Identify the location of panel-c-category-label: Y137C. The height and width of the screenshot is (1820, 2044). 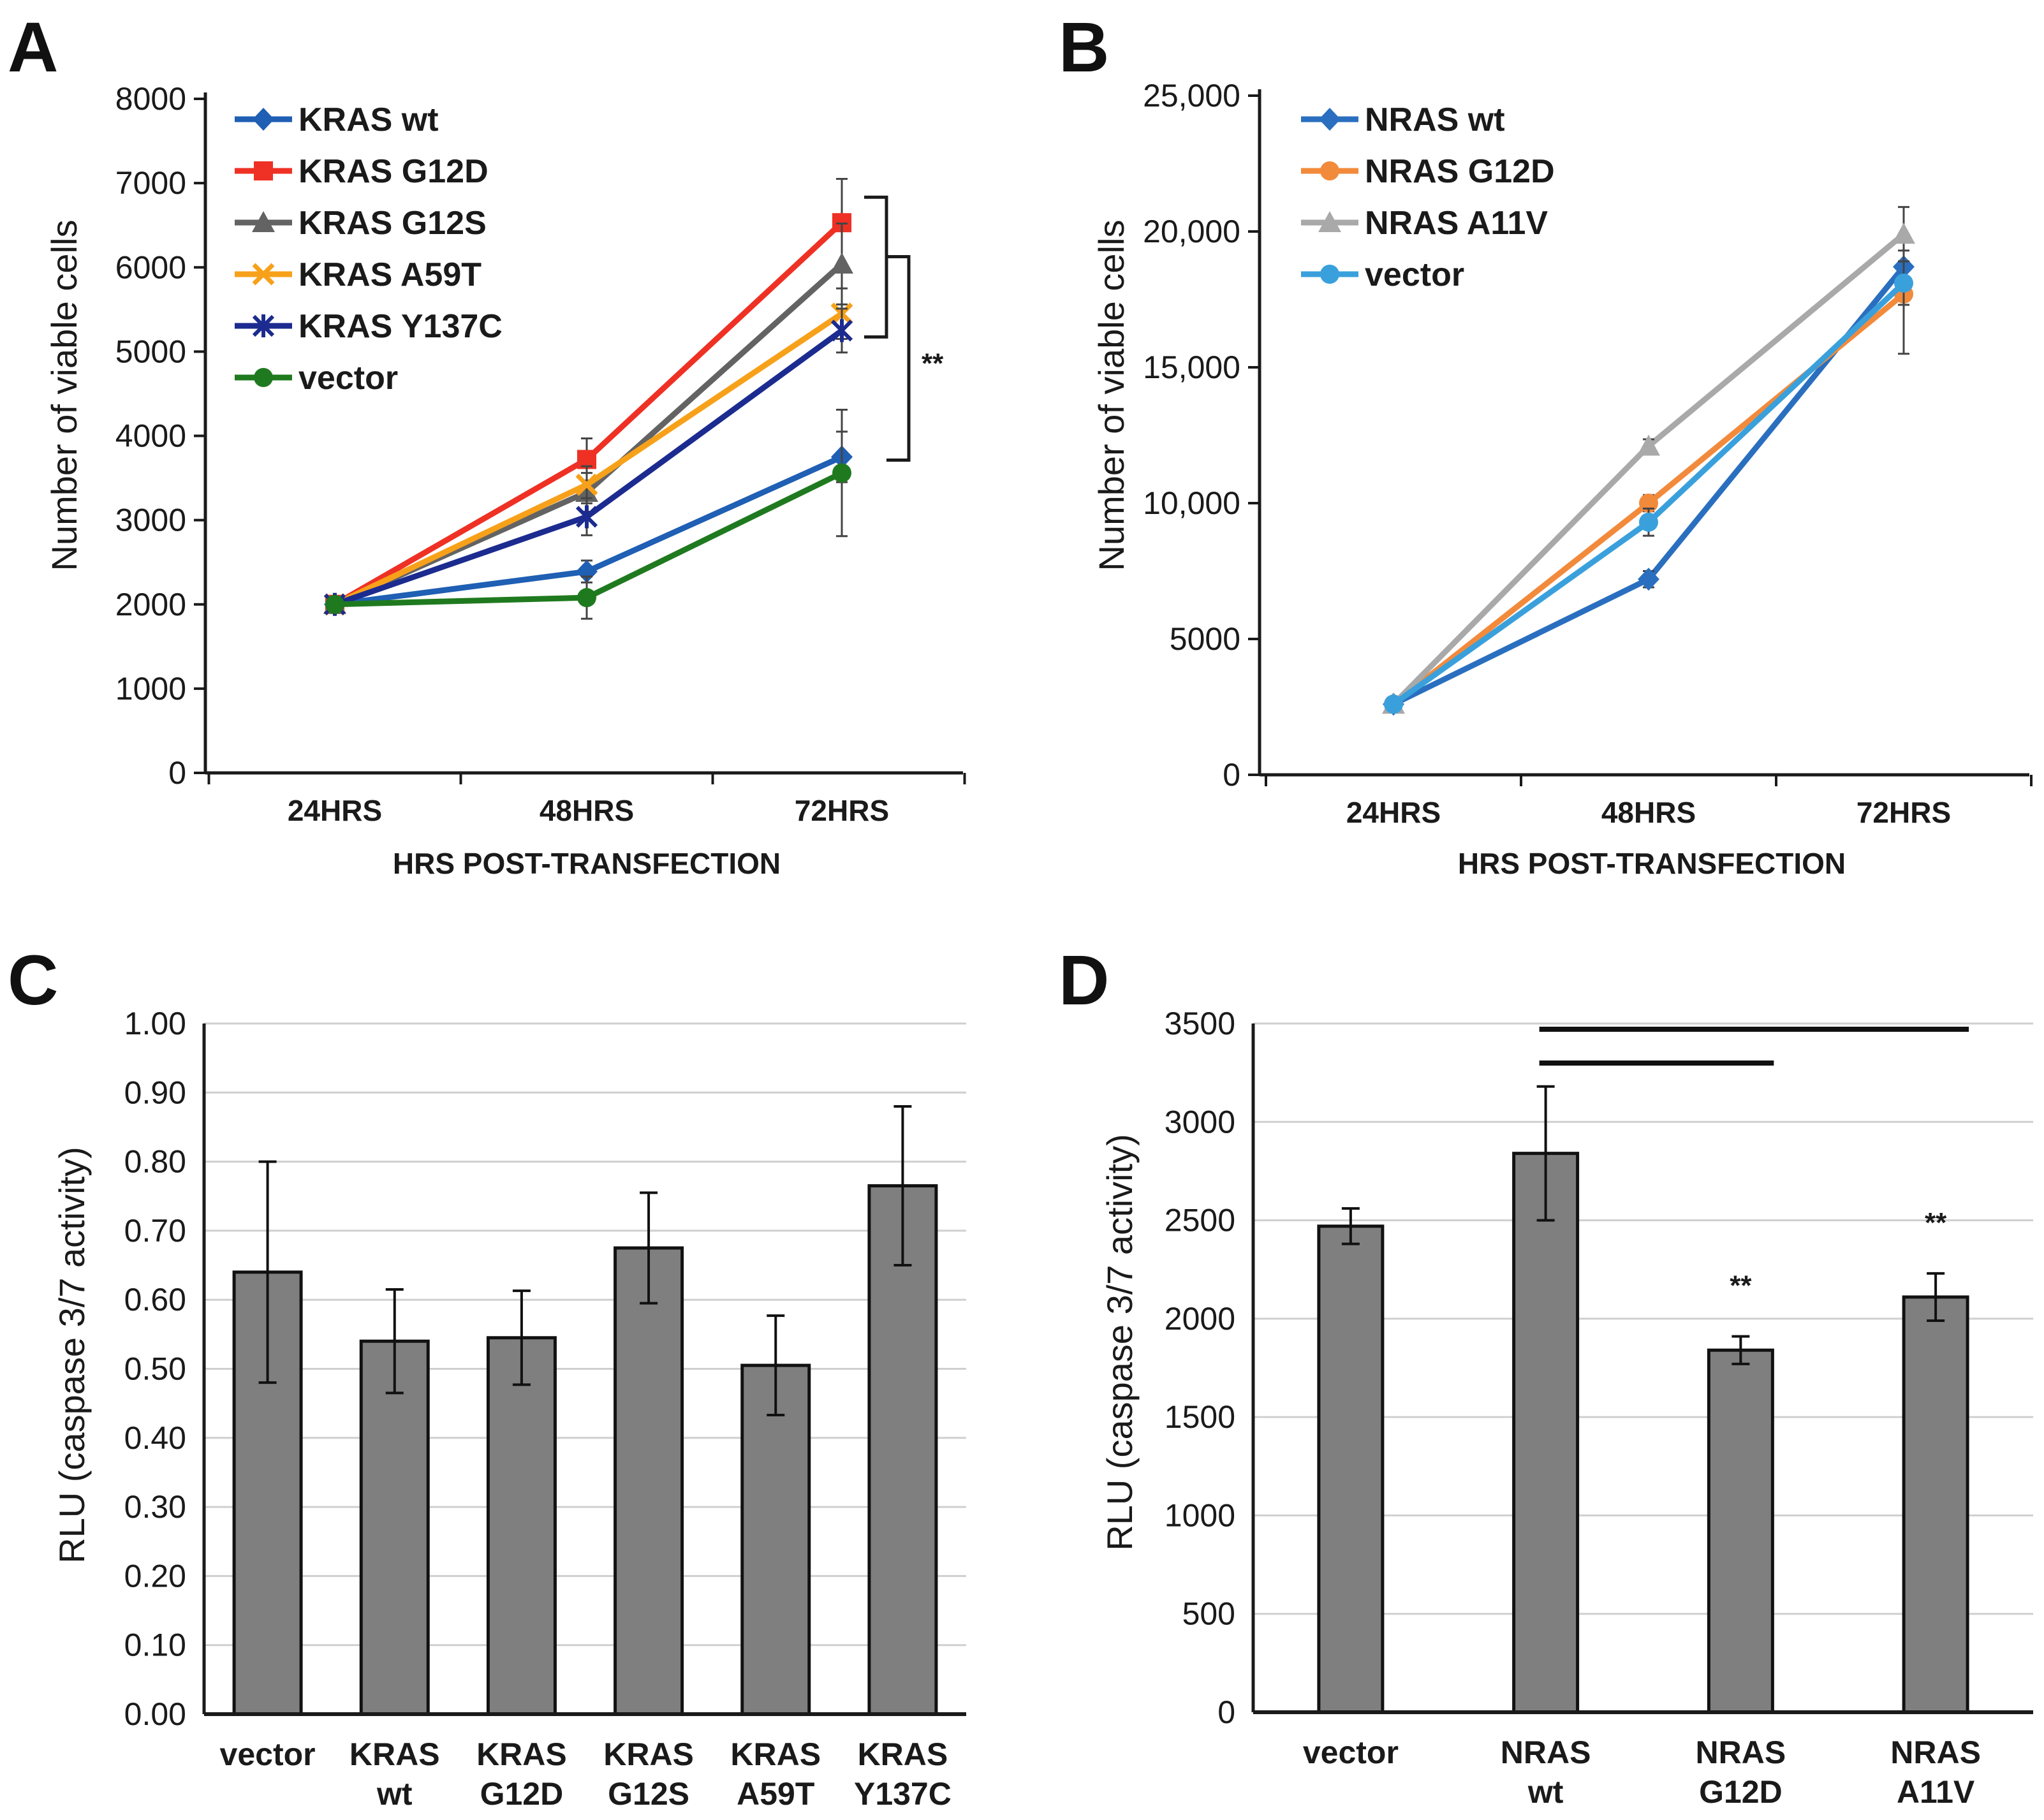
(903, 1794).